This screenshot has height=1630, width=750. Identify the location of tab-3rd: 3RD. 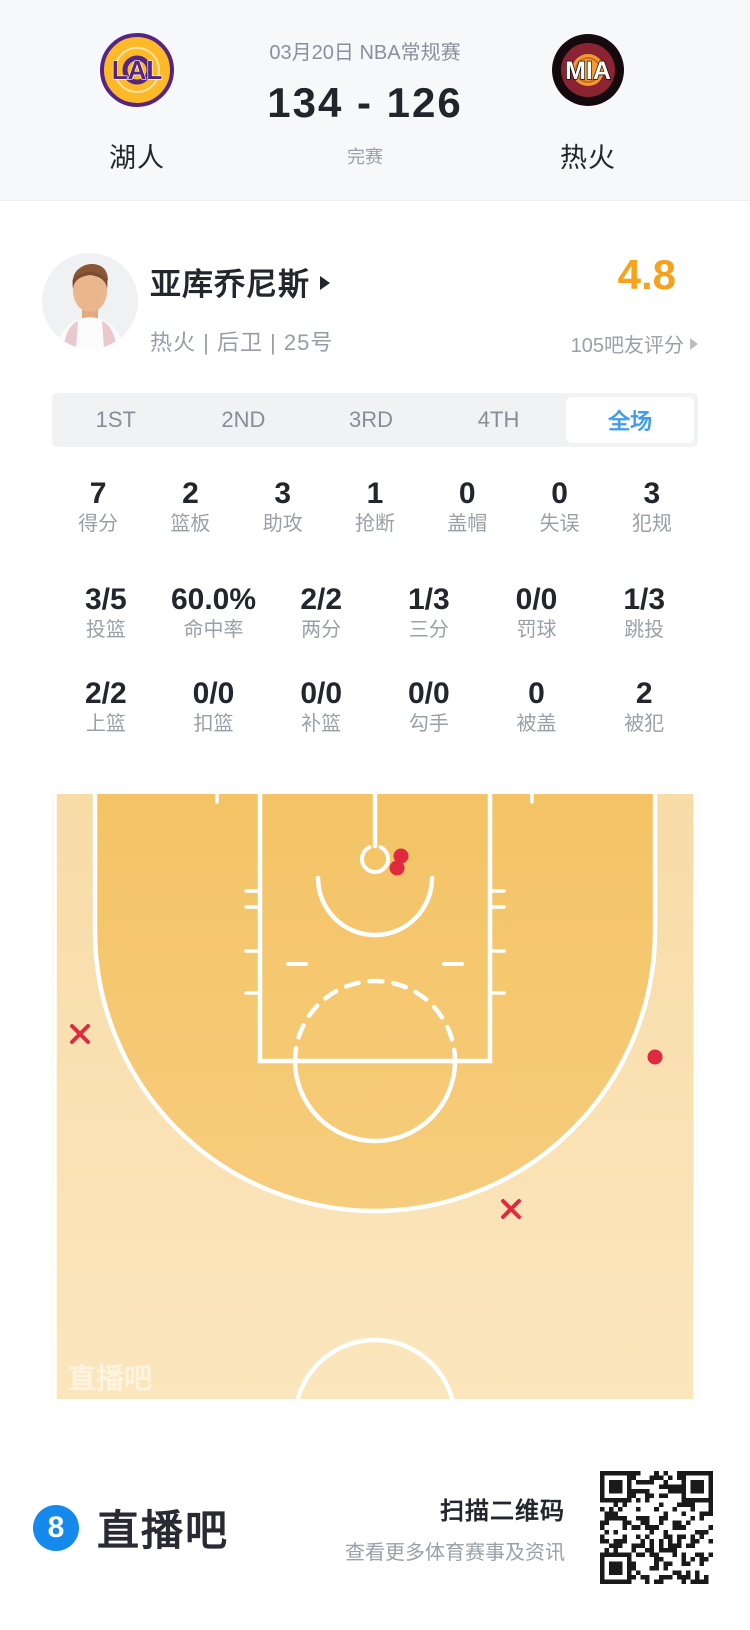
(370, 419).